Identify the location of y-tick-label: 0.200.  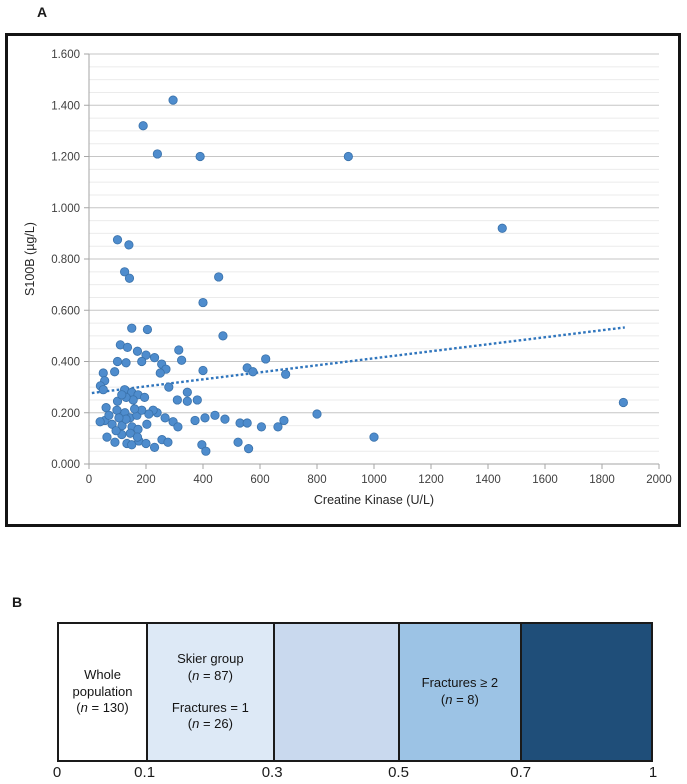
(65, 414).